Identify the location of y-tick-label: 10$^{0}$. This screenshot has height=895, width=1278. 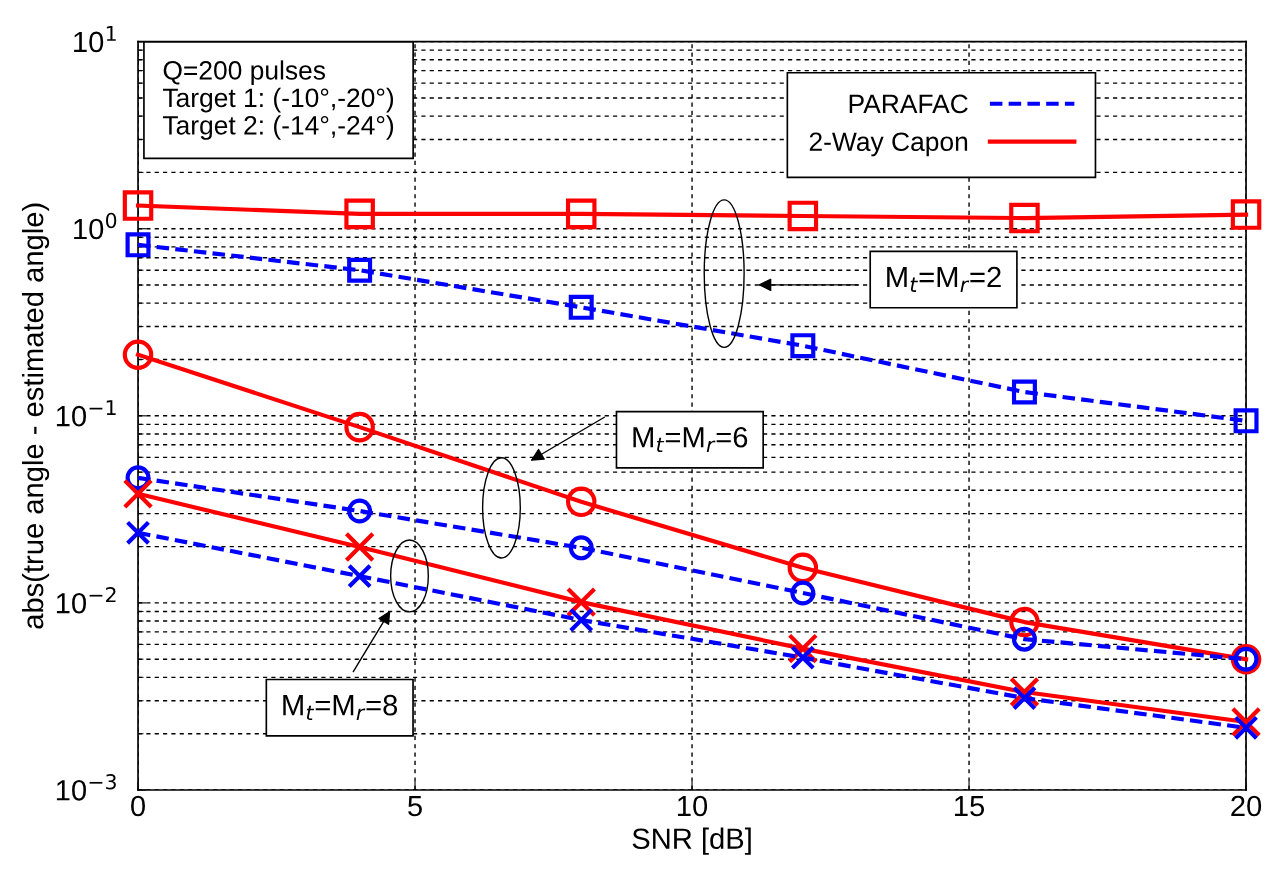
(95, 226).